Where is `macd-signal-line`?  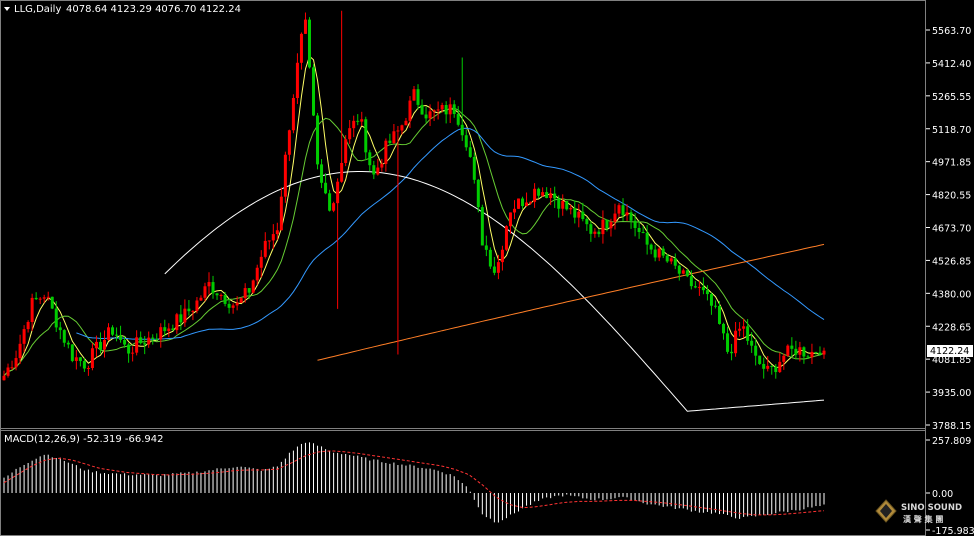
macd-signal-line is located at coordinates (414, 483).